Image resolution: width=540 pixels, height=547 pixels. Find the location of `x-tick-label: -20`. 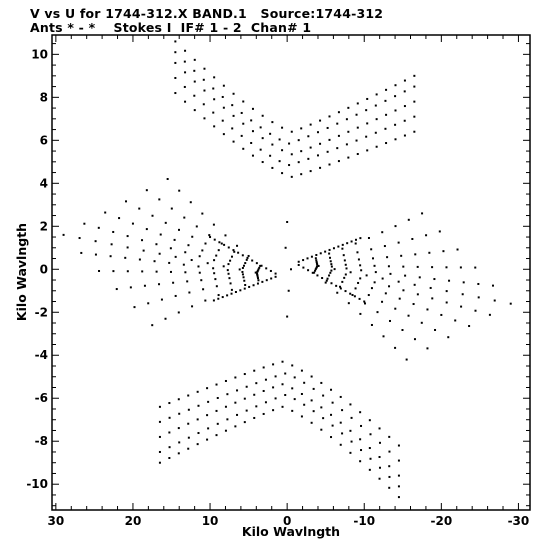

x-tick-label: -20 is located at coordinates (441, 521).